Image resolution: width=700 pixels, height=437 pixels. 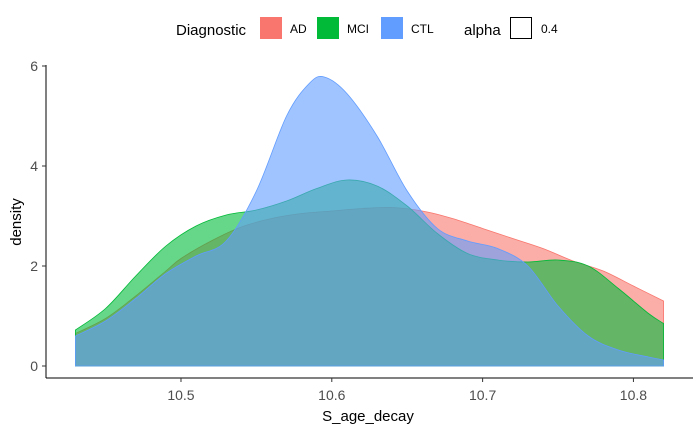 I want to click on legend-label-ctl: CTL, so click(x=422, y=29).